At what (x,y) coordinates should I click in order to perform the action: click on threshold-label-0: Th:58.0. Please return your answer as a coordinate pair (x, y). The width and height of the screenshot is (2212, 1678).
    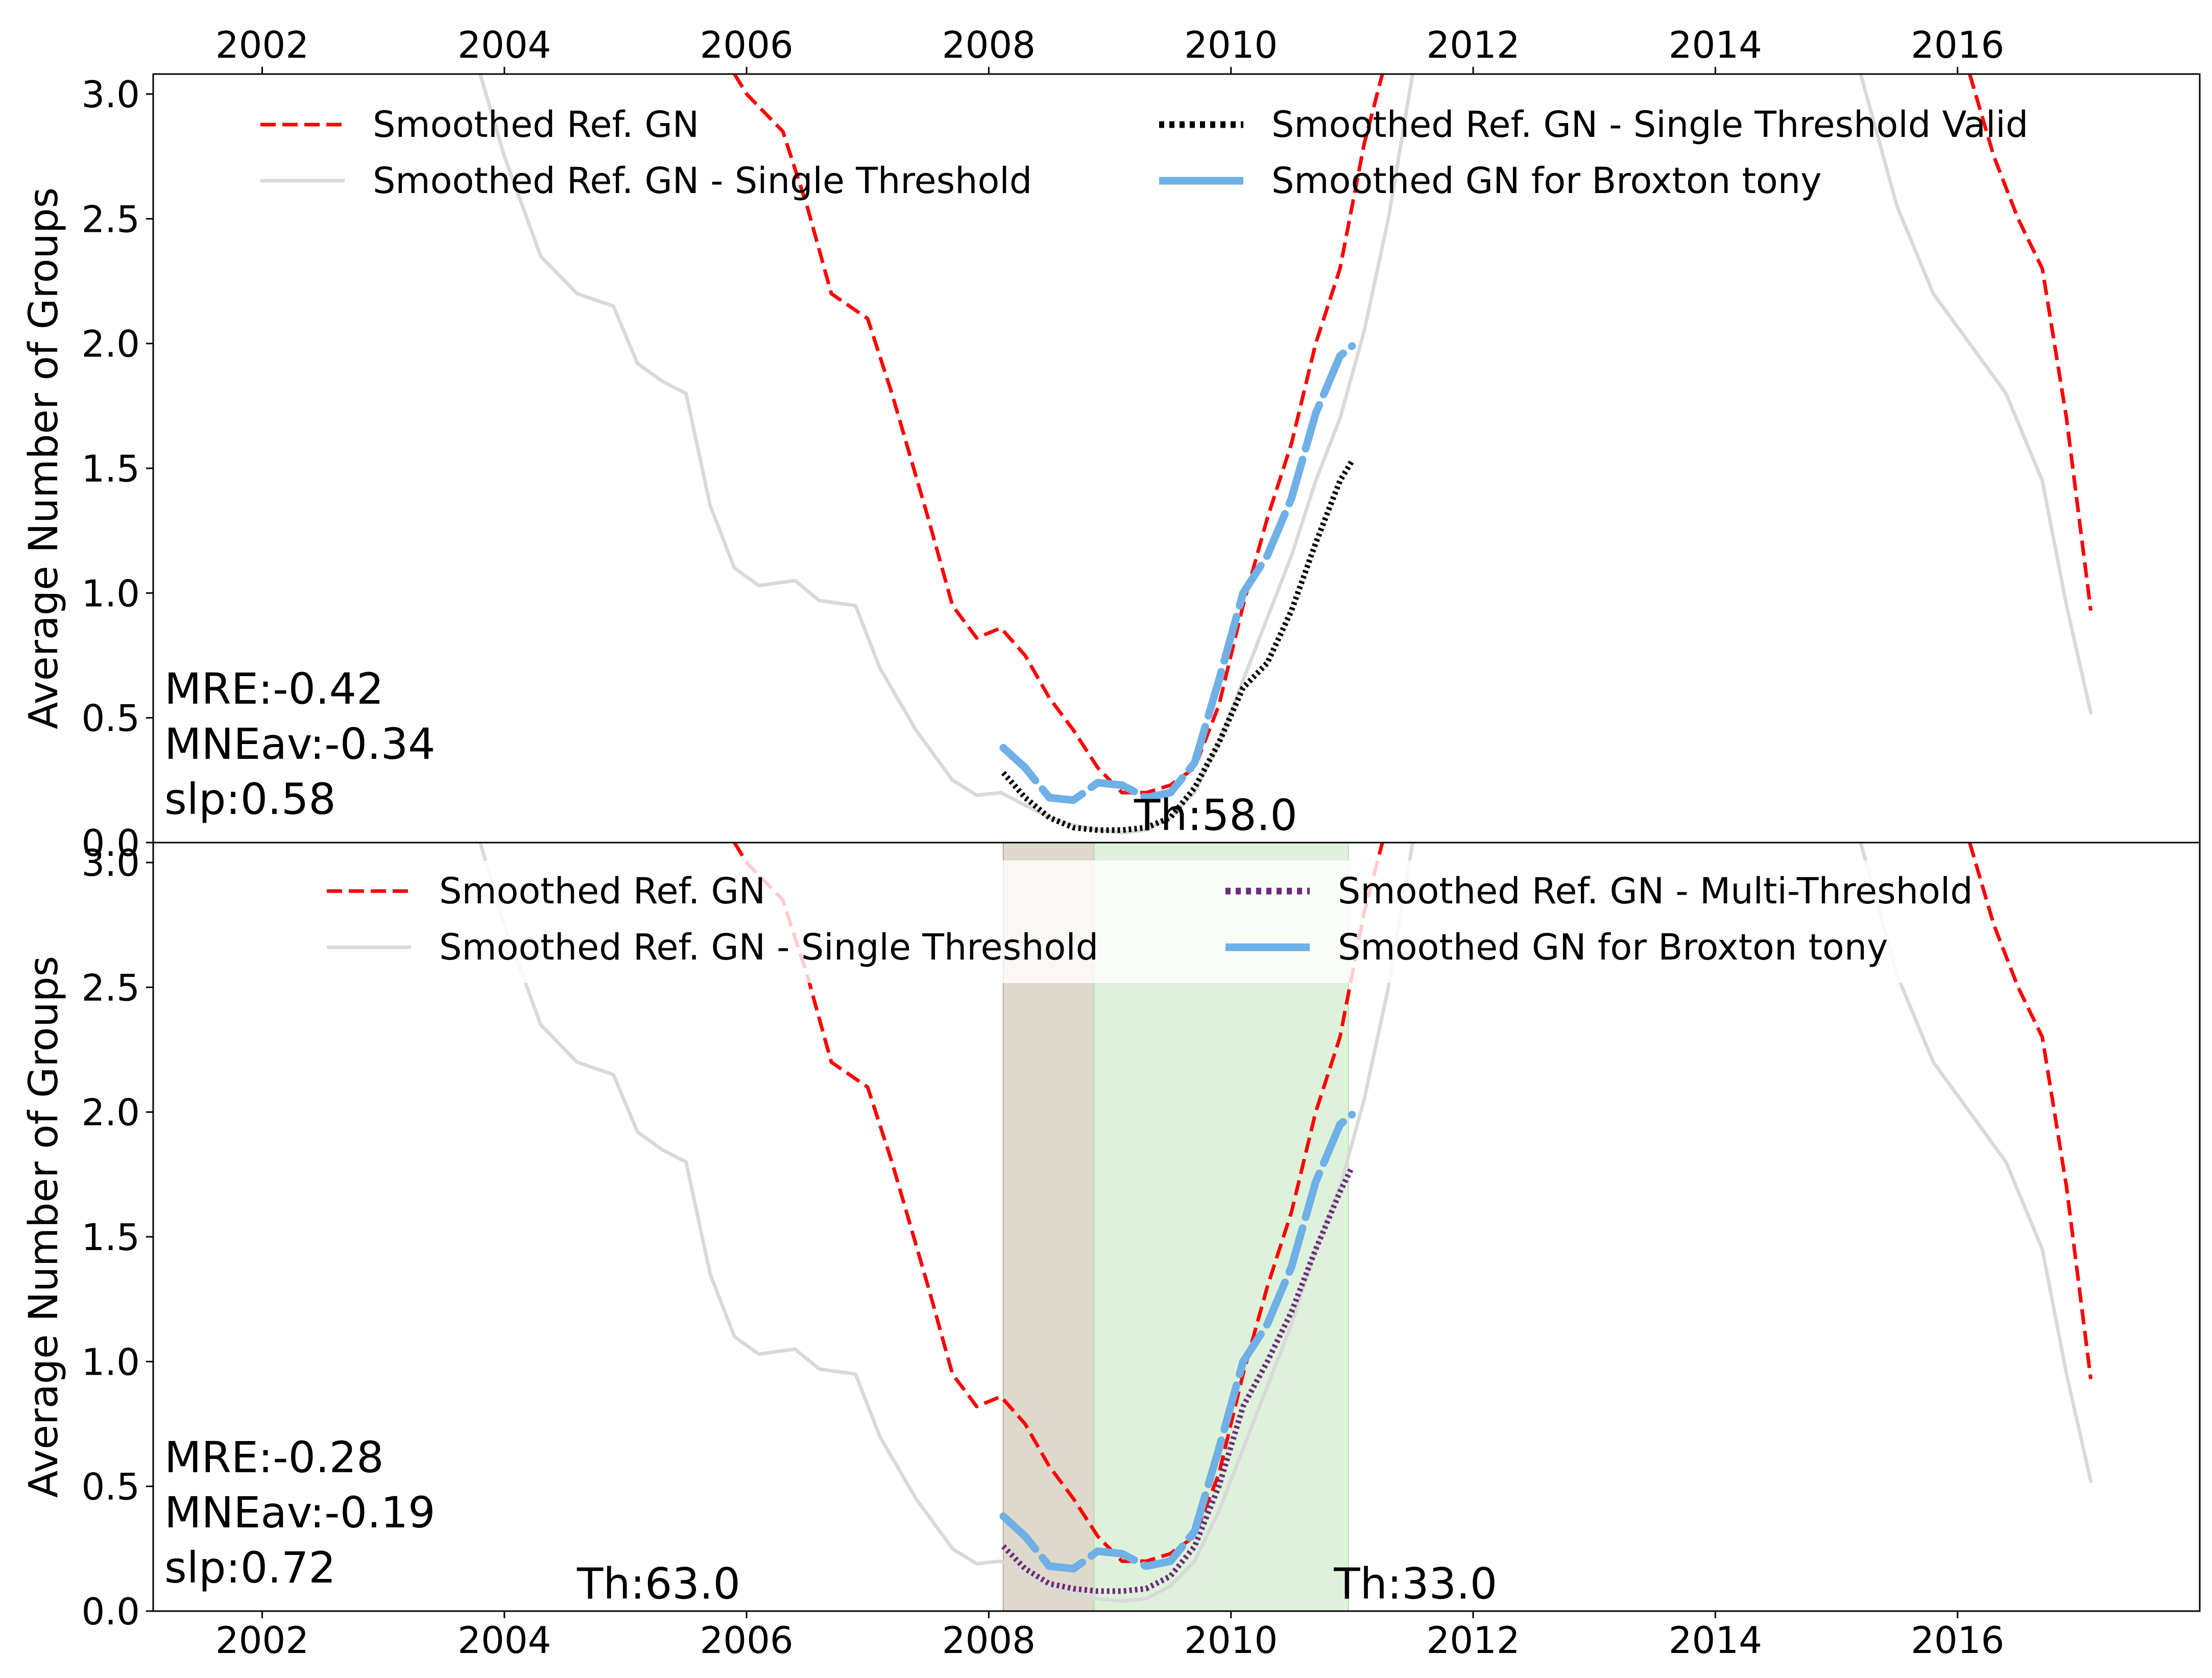
    Looking at the image, I should click on (1215, 815).